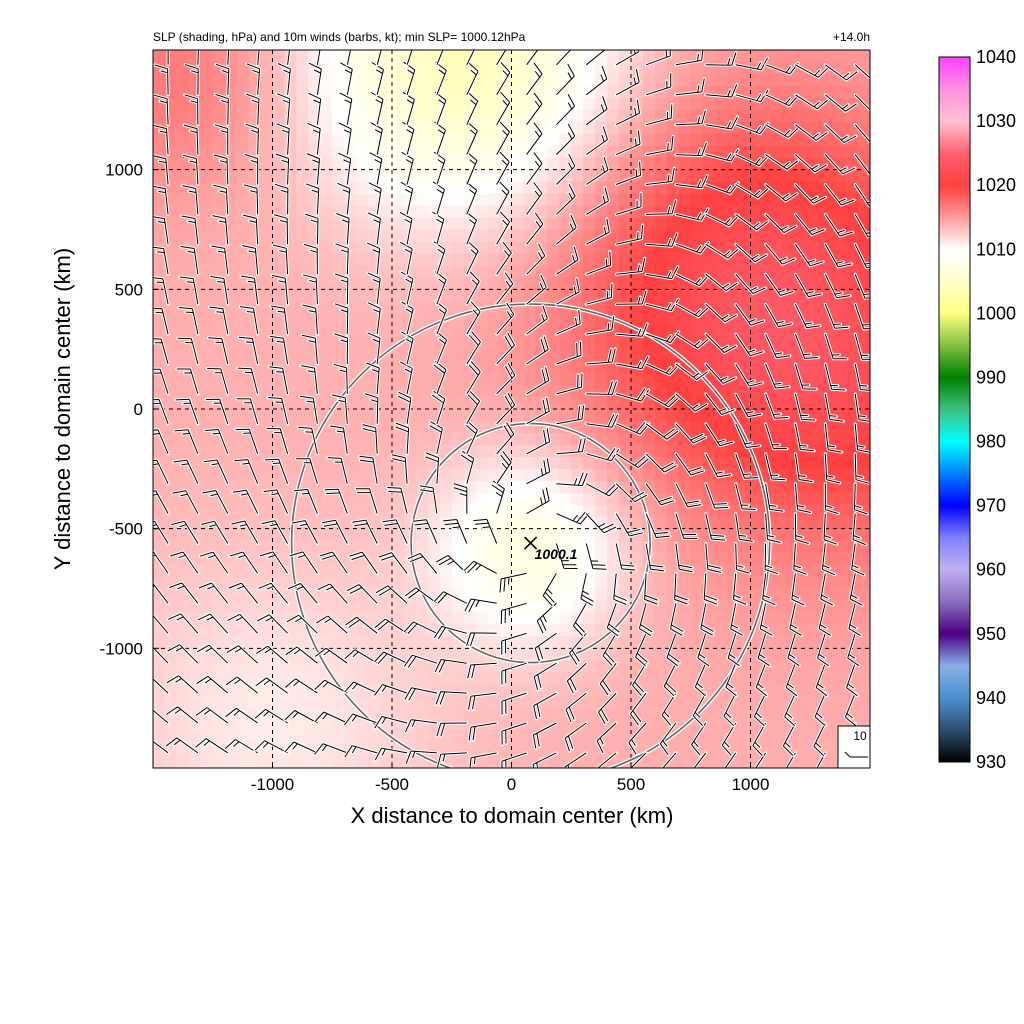 This screenshot has height=1024, width=1024. What do you see at coordinates (121, 648) in the screenshot?
I see `y-tick-label: -1000` at bounding box center [121, 648].